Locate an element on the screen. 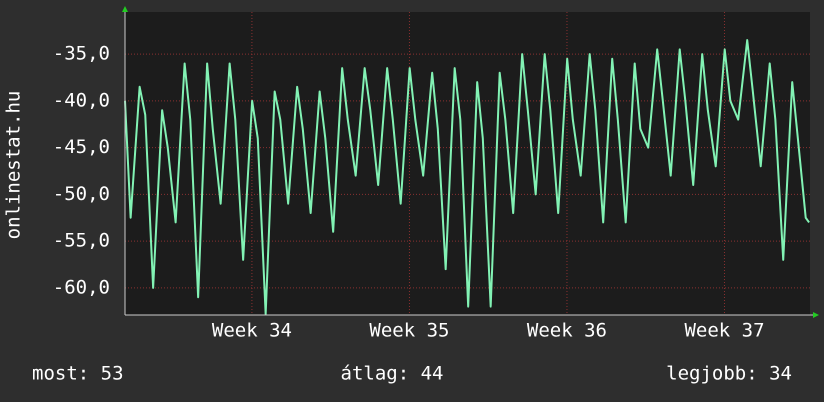 Image resolution: width=824 pixels, height=402 pixels. footer-average: átlag: 44 is located at coordinates (392, 374).